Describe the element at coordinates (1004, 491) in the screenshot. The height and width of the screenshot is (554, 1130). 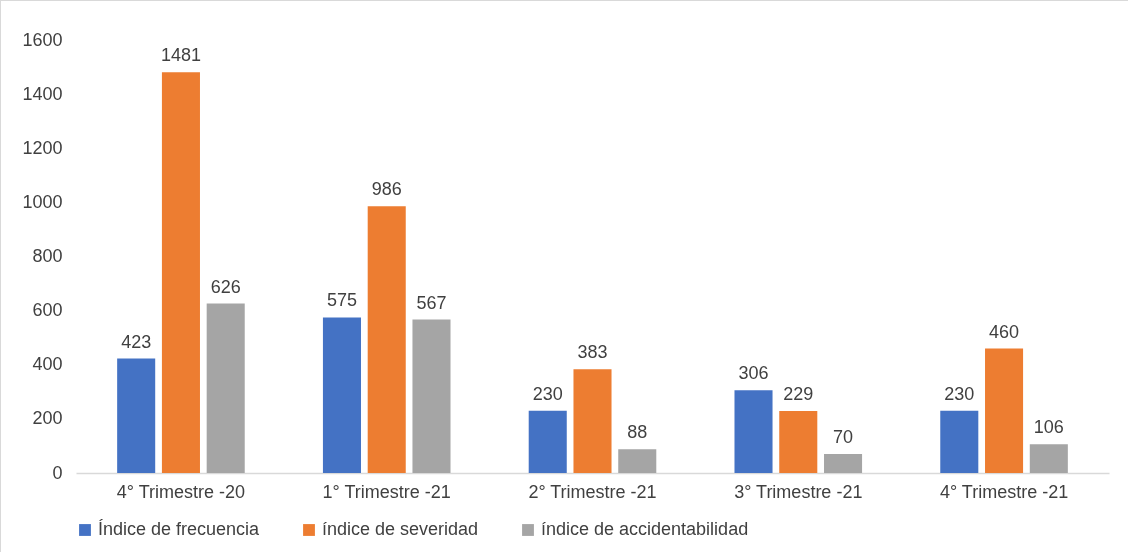
I see `x-tick-label: 4° Trimestre -21` at that location.